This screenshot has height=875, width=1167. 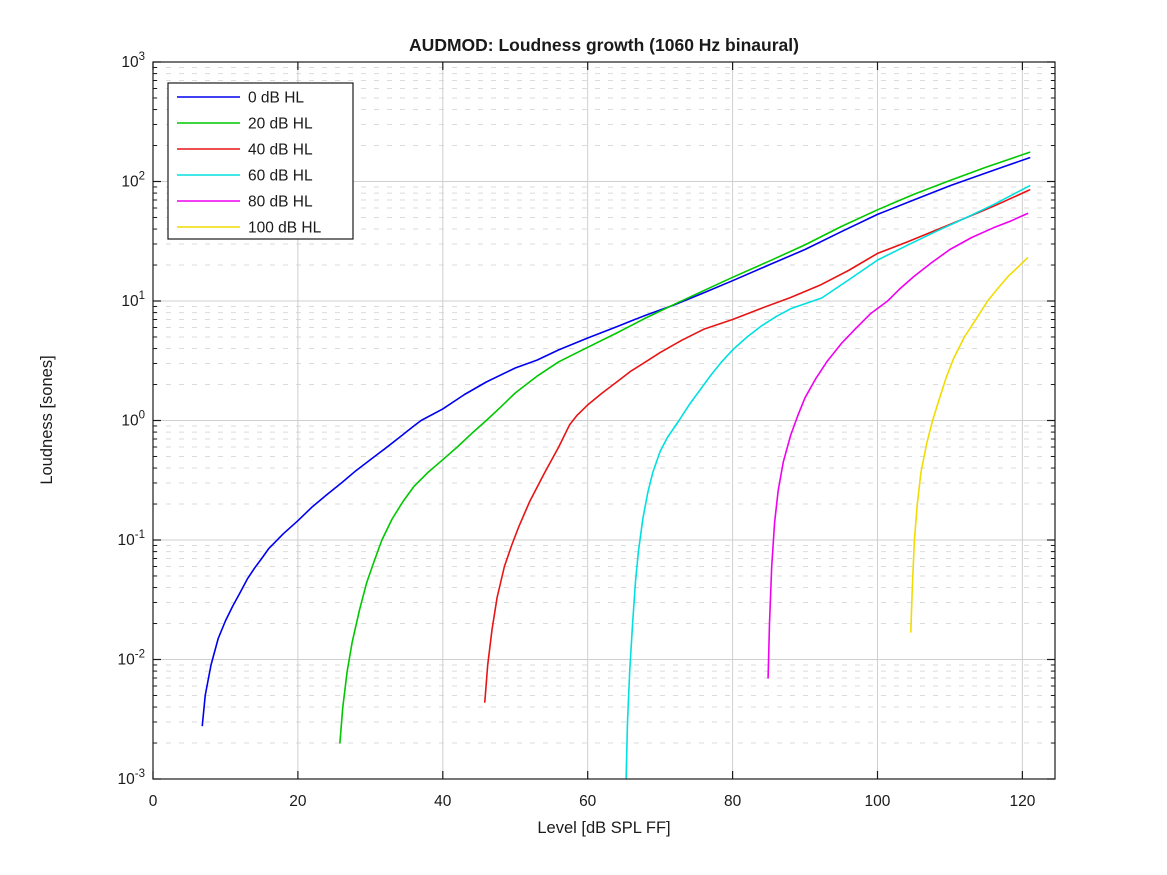 I want to click on legend-entry: 0 dB HL, so click(x=240, y=98).